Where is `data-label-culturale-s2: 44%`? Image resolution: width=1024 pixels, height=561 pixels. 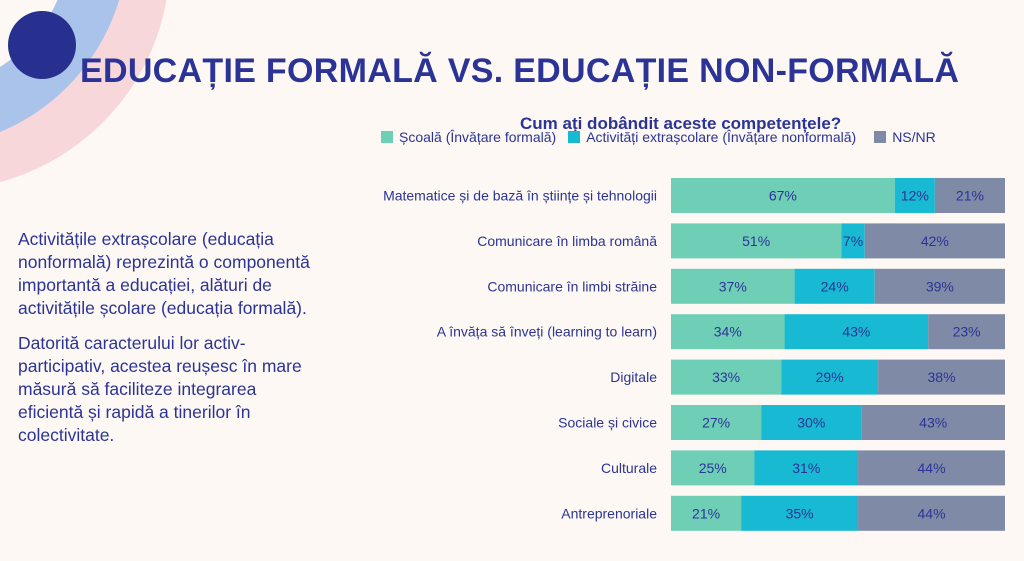 data-label-culturale-s2: 44% is located at coordinates (932, 468).